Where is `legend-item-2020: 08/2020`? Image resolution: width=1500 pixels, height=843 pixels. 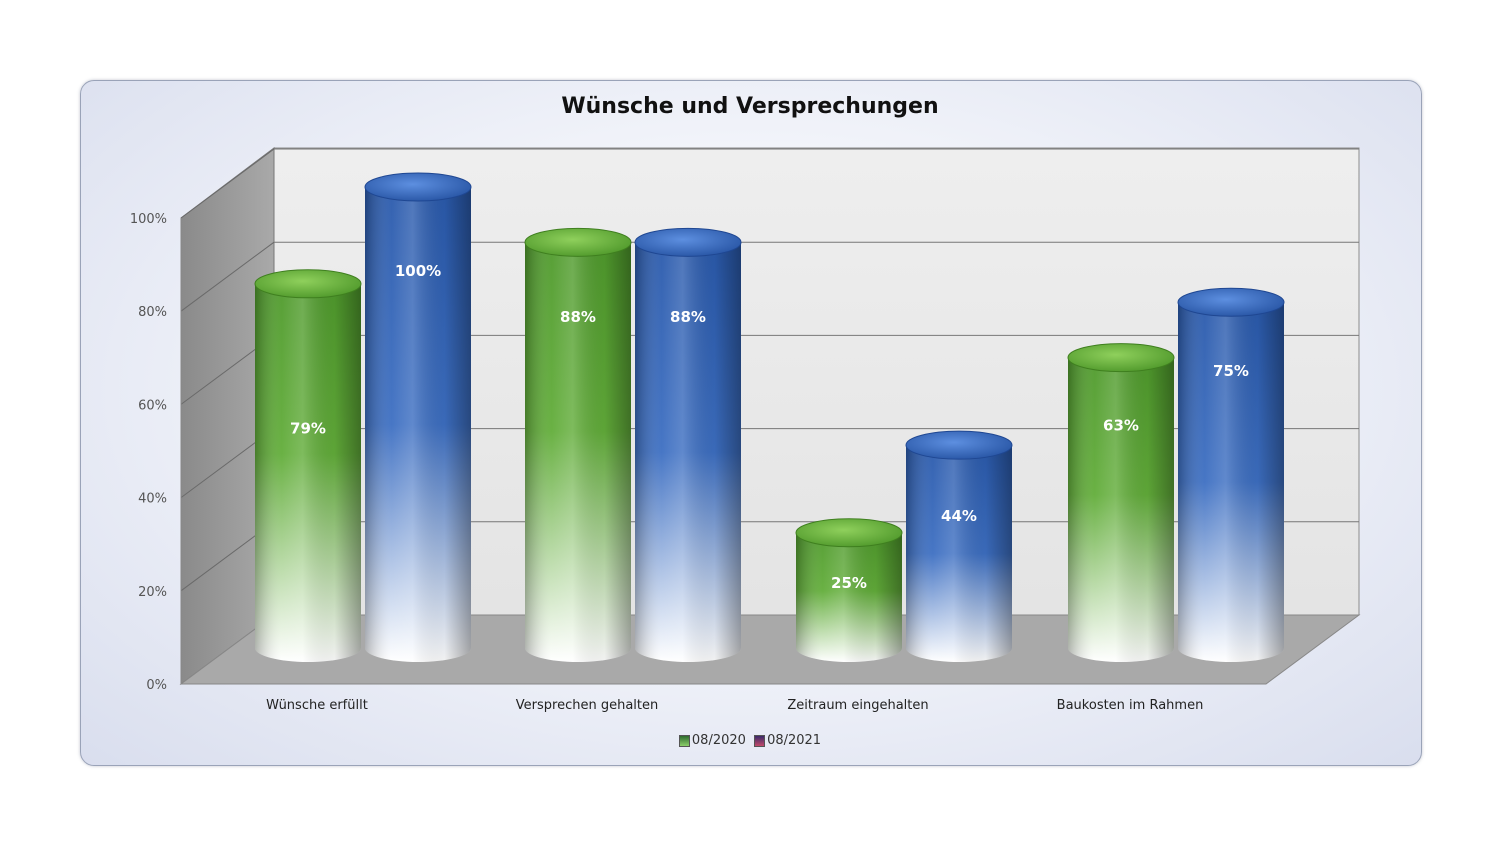
legend-item-2020: 08/2020 is located at coordinates (712, 740).